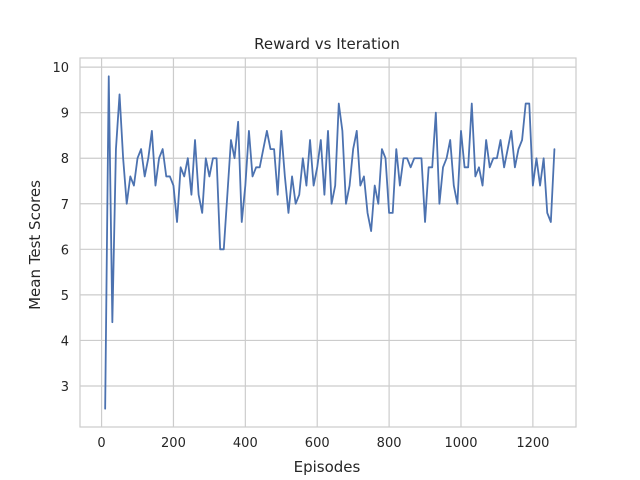 This screenshot has width=640, height=480. What do you see at coordinates (101, 443) in the screenshot?
I see `x-tick-label: 0` at bounding box center [101, 443].